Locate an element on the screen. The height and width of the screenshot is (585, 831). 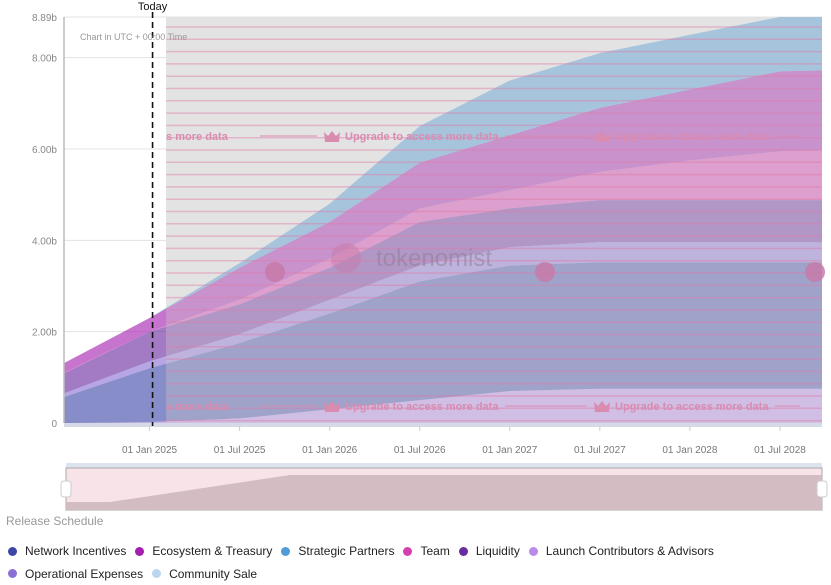
legend-label: Strategic Partners is located at coordinates (346, 551).